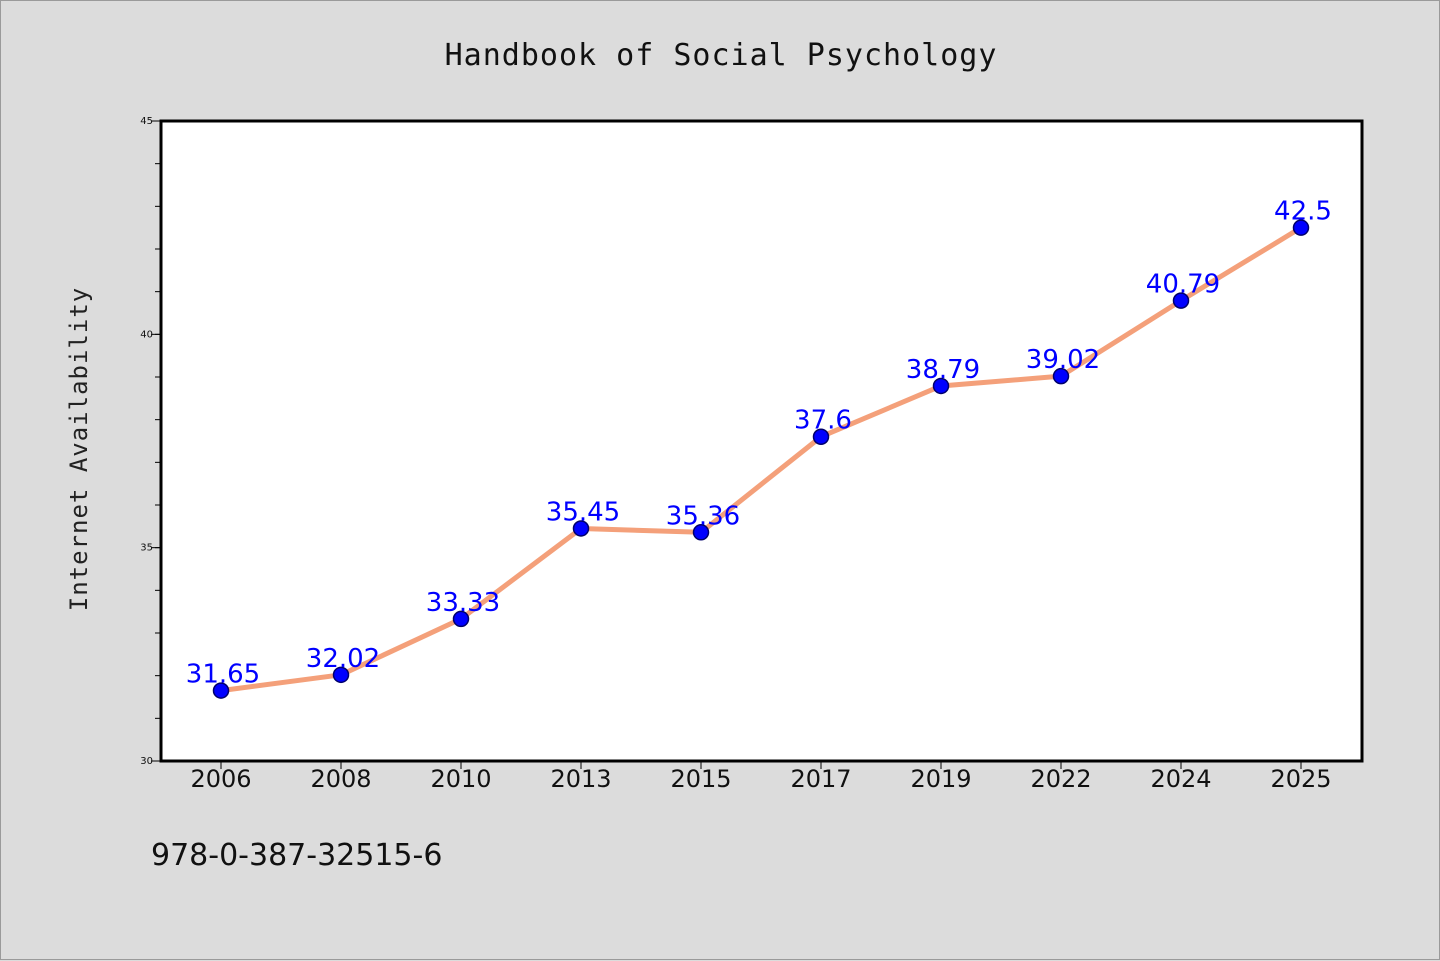  I want to click on x-tick-label: 2025, so click(1300, 779).